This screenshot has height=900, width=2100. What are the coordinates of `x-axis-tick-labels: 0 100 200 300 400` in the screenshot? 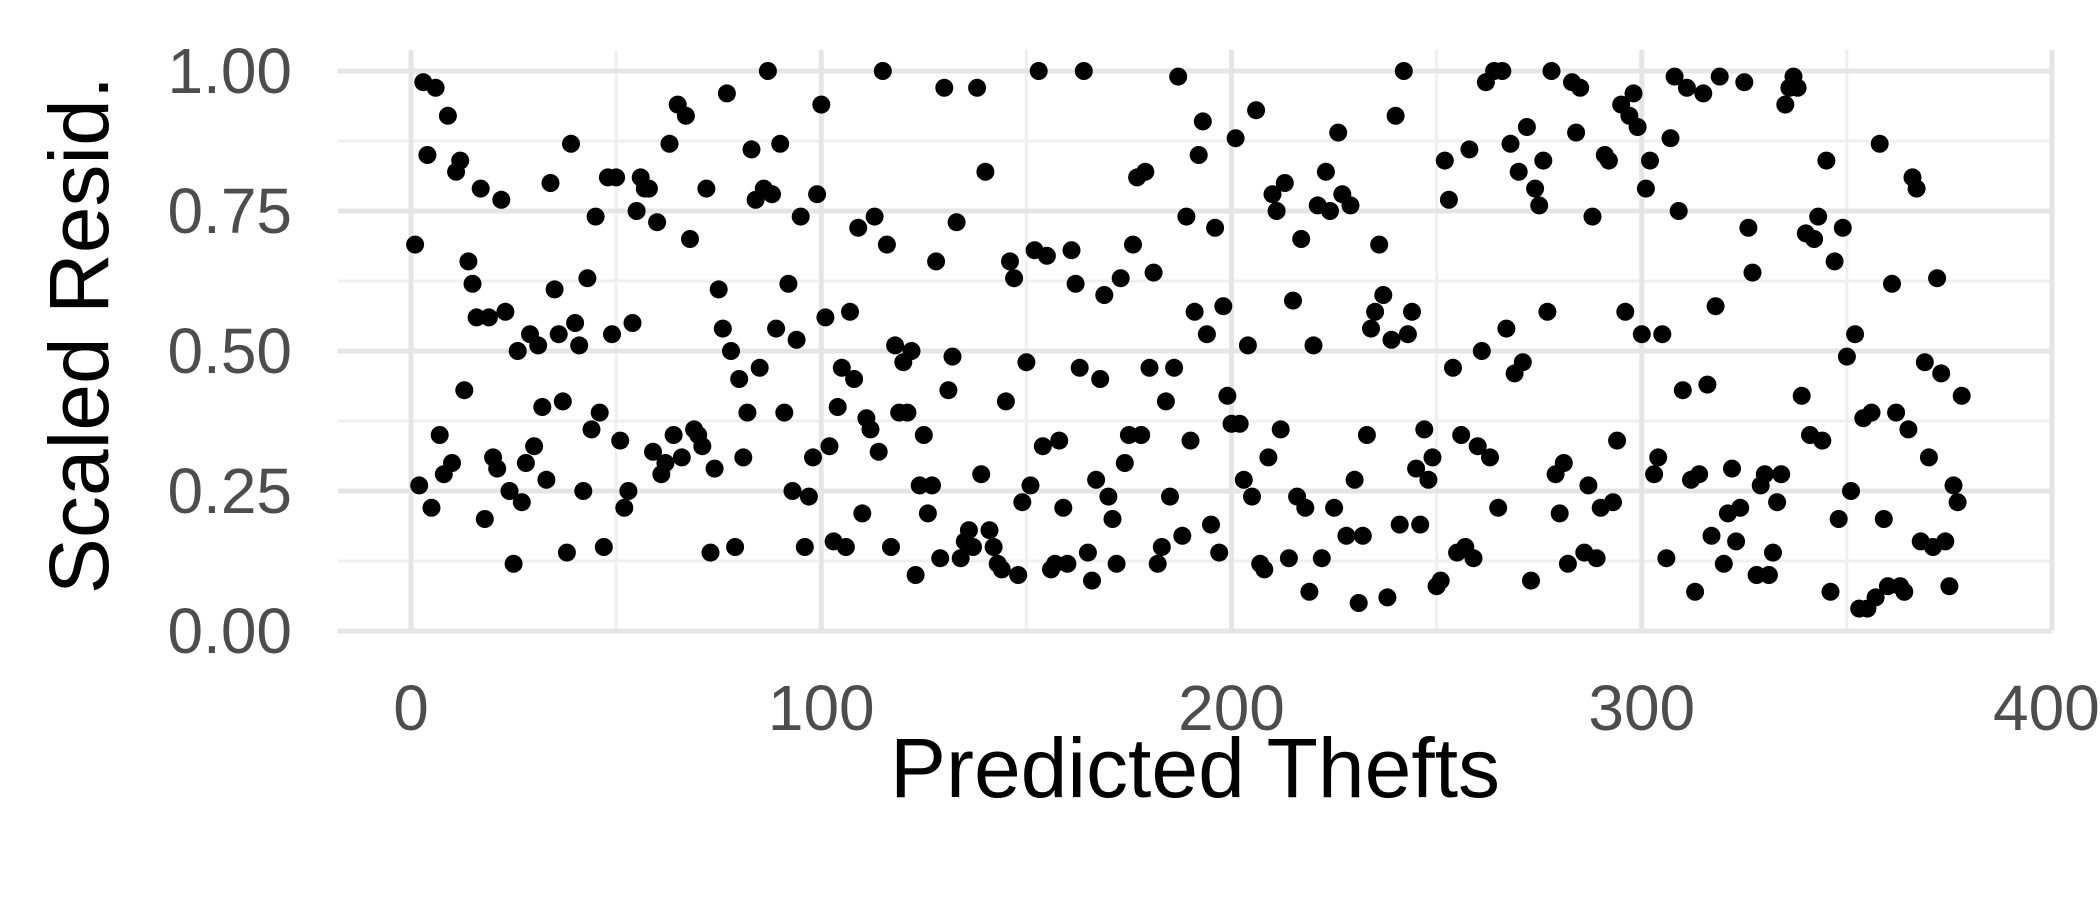 It's located at (1246, 708).